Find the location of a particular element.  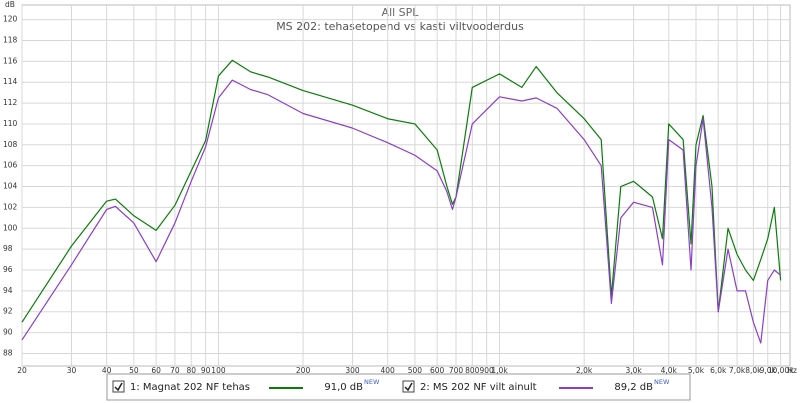

legend-level: 91,0 dB is located at coordinates (343, 387).